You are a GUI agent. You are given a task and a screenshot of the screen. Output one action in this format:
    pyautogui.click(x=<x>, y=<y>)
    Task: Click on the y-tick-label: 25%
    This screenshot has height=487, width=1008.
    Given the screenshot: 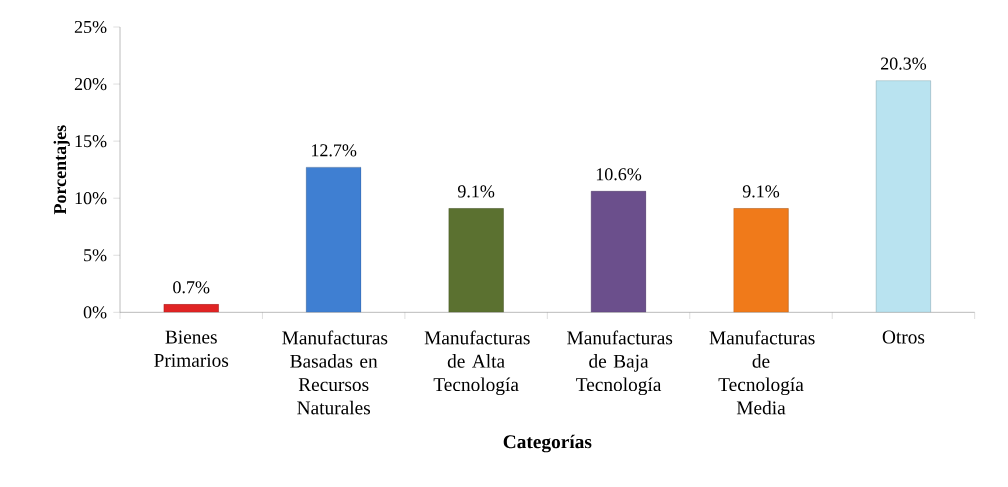 What is the action you would take?
    pyautogui.click(x=90, y=27)
    